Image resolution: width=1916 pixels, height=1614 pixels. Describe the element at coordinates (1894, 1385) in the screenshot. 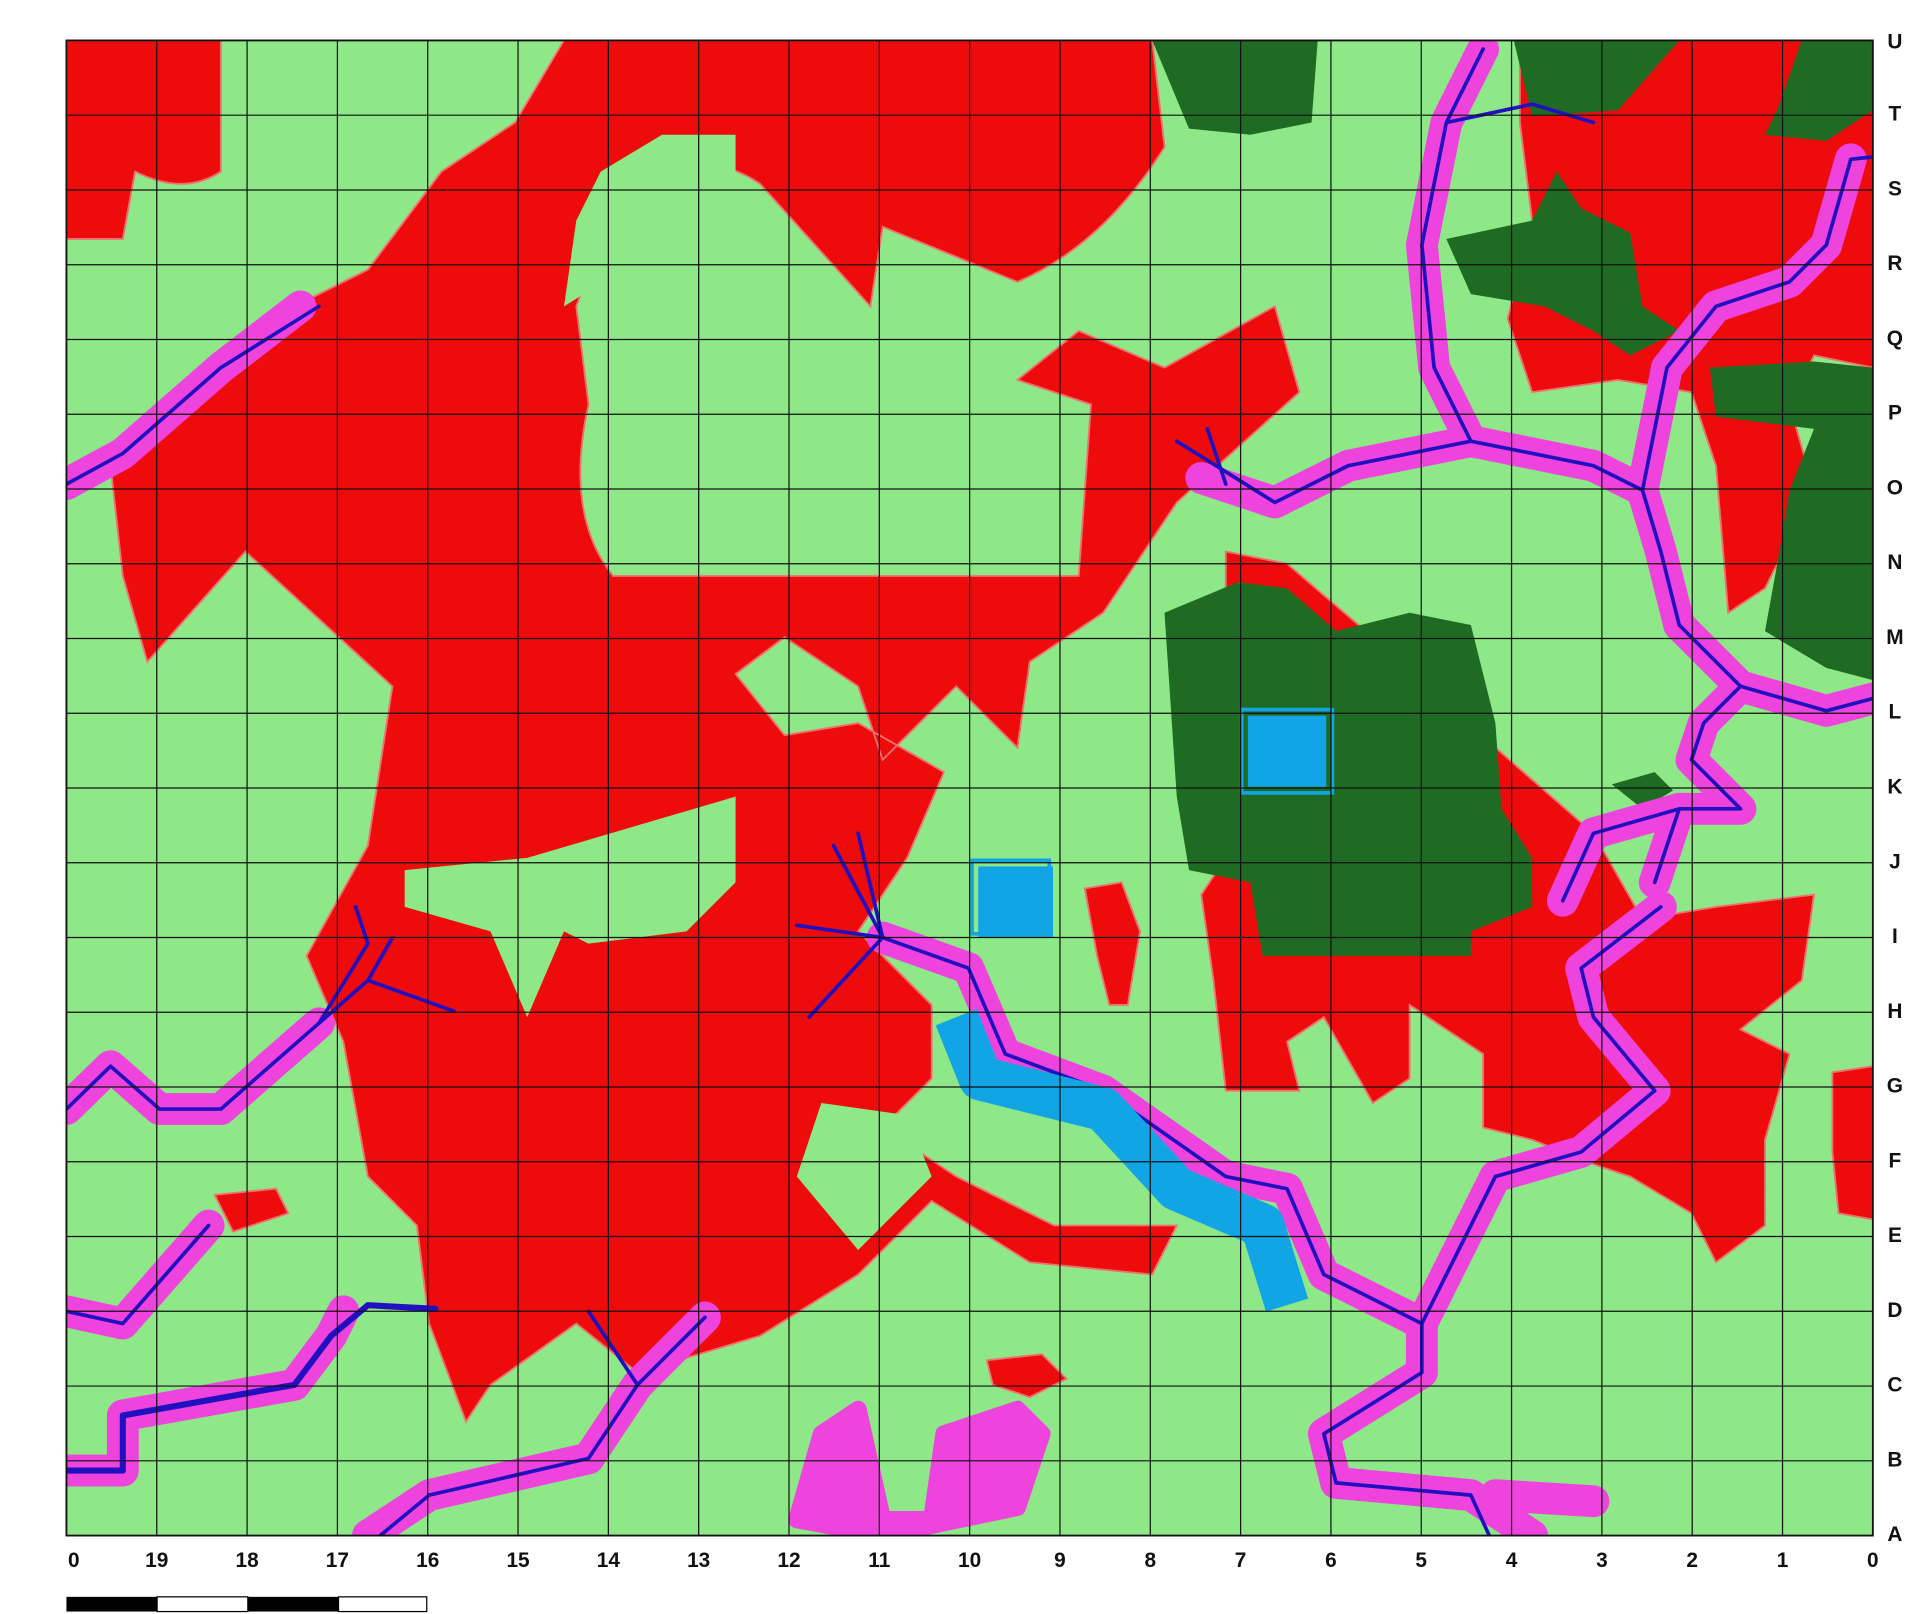

I see `row-label: C` at that location.